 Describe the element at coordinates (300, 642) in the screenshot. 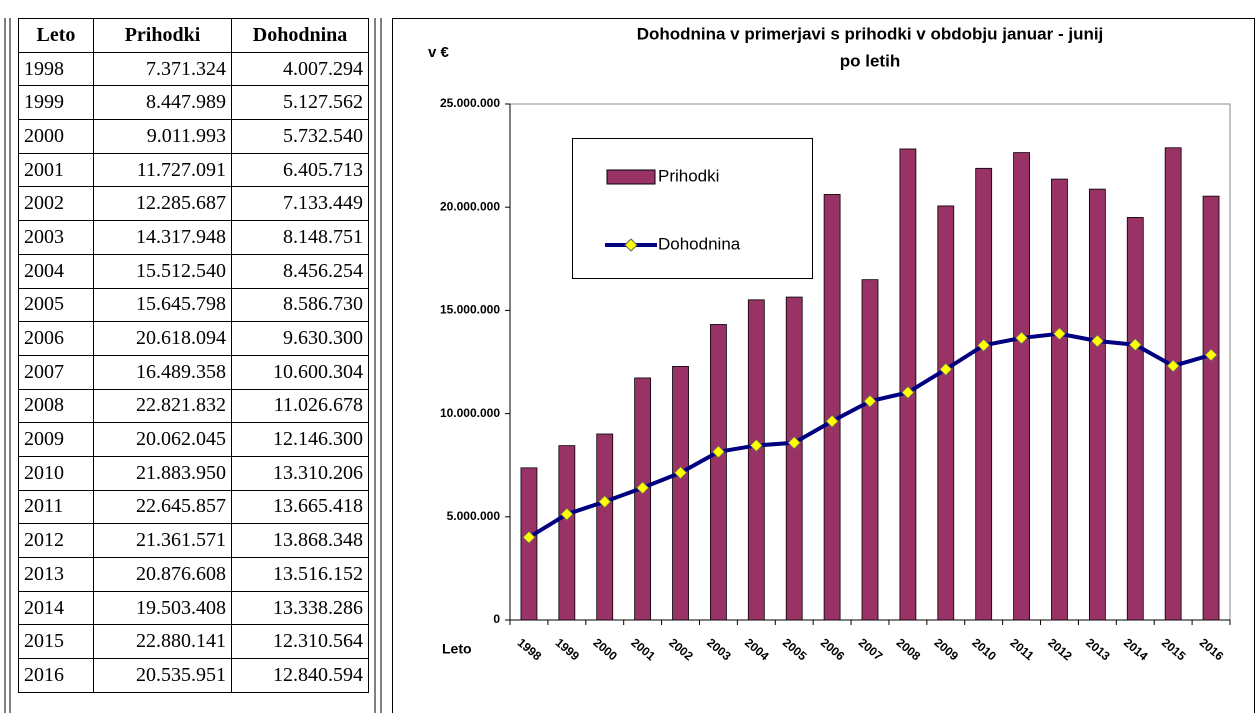

I see `table-cell: 12.310.564` at that location.